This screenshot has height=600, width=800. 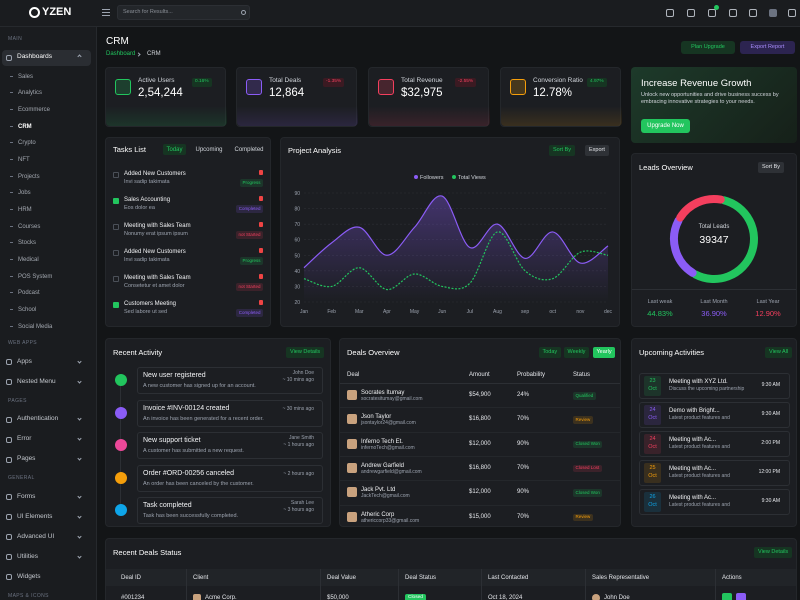 I want to click on export-report-button: Export Report, so click(x=767, y=47).